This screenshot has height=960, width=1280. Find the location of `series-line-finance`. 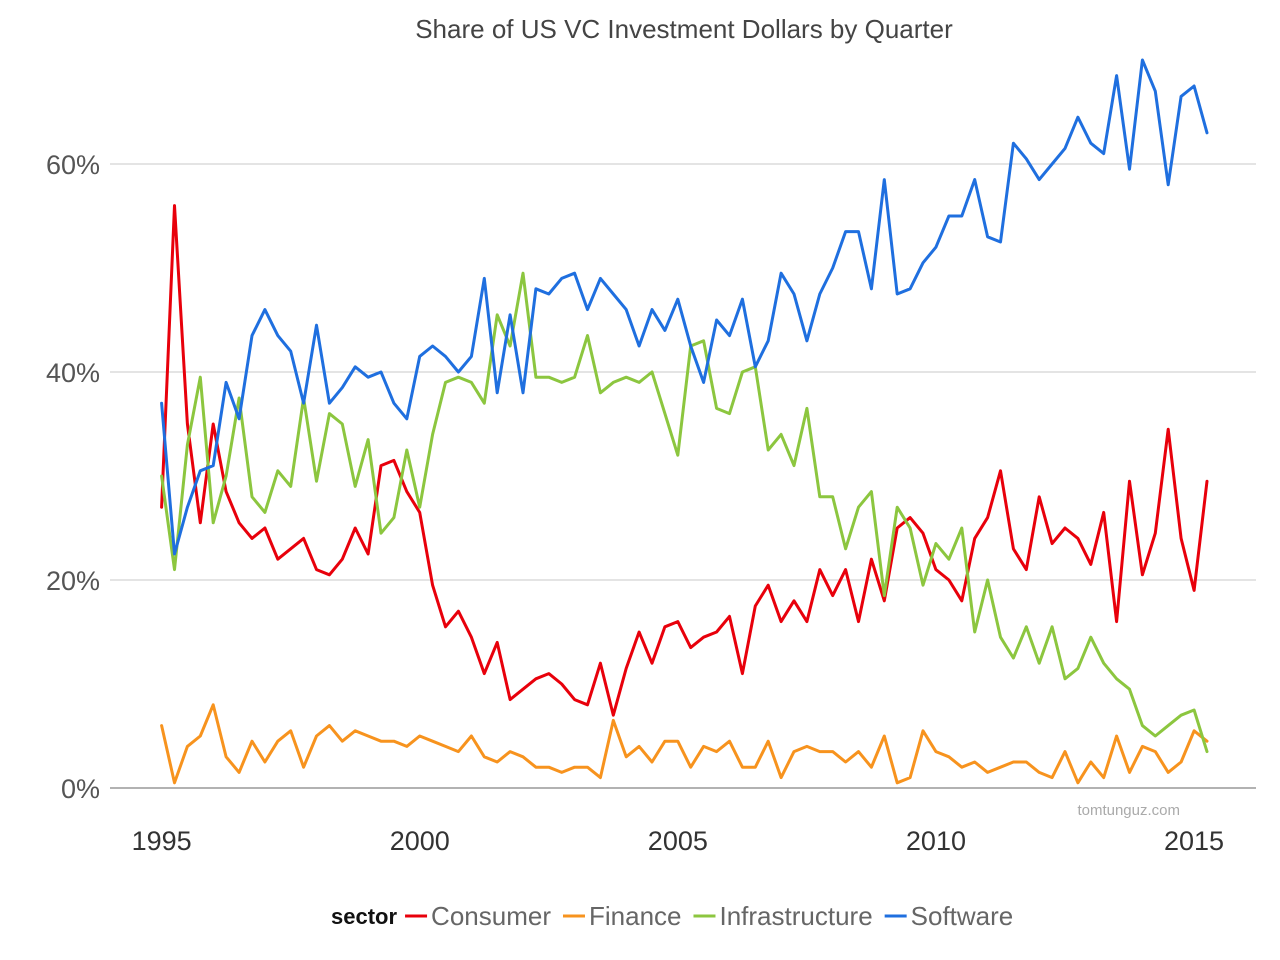

series-line-finance is located at coordinates (684, 744).